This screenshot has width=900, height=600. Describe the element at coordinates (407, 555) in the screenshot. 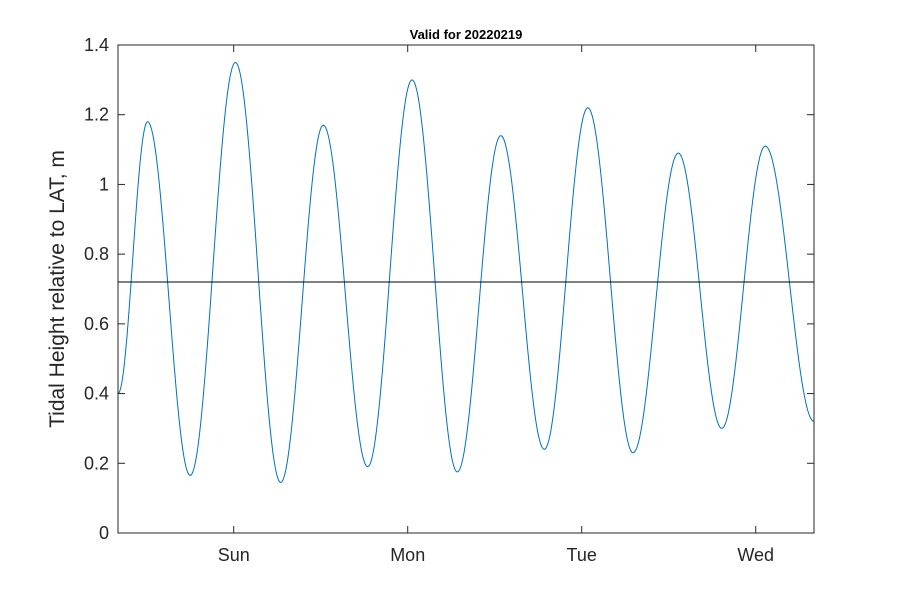

I see `x-tick-label: Mon` at that location.